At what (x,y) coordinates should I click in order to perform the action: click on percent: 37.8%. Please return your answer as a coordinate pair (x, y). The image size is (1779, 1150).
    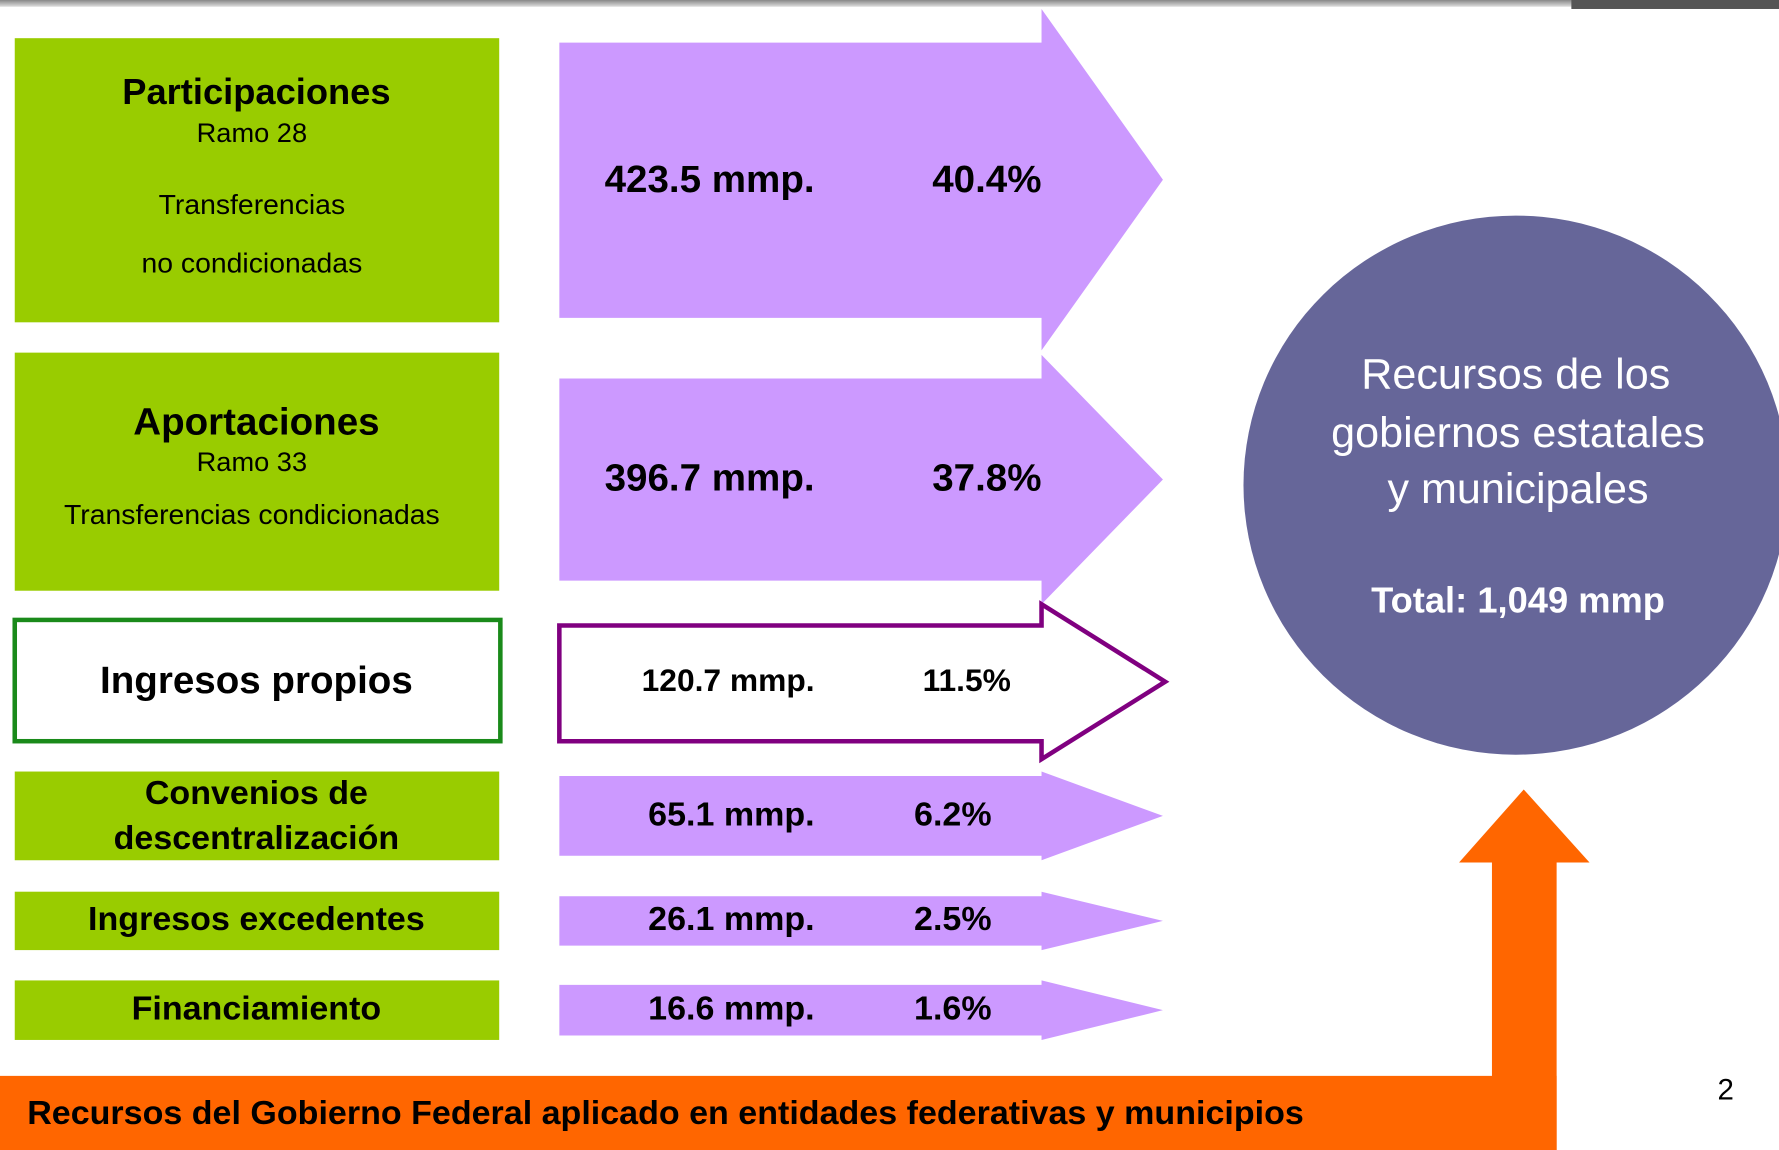
    Looking at the image, I should click on (986, 478).